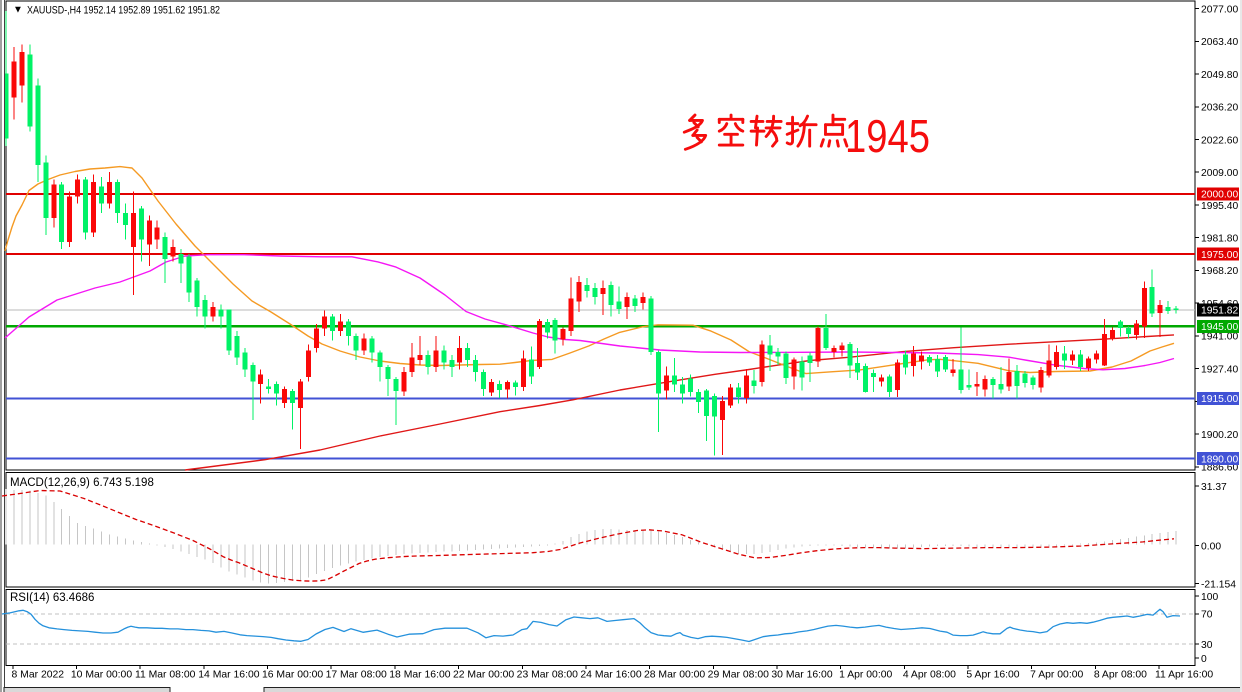 The image size is (1242, 692). What do you see at coordinates (1219, 255) in the screenshot?
I see `svg-text: 1975.00` at bounding box center [1219, 255].